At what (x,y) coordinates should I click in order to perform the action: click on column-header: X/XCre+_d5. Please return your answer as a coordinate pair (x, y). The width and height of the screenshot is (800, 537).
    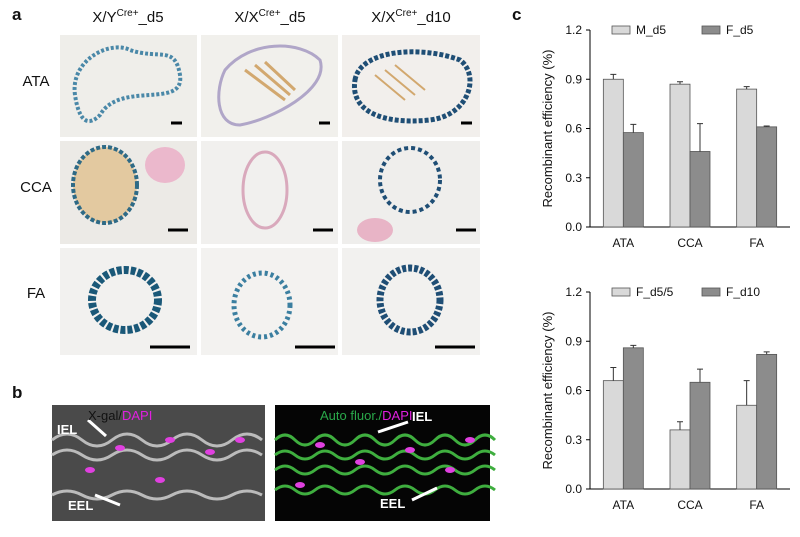
    Looking at the image, I should click on (269, 17).